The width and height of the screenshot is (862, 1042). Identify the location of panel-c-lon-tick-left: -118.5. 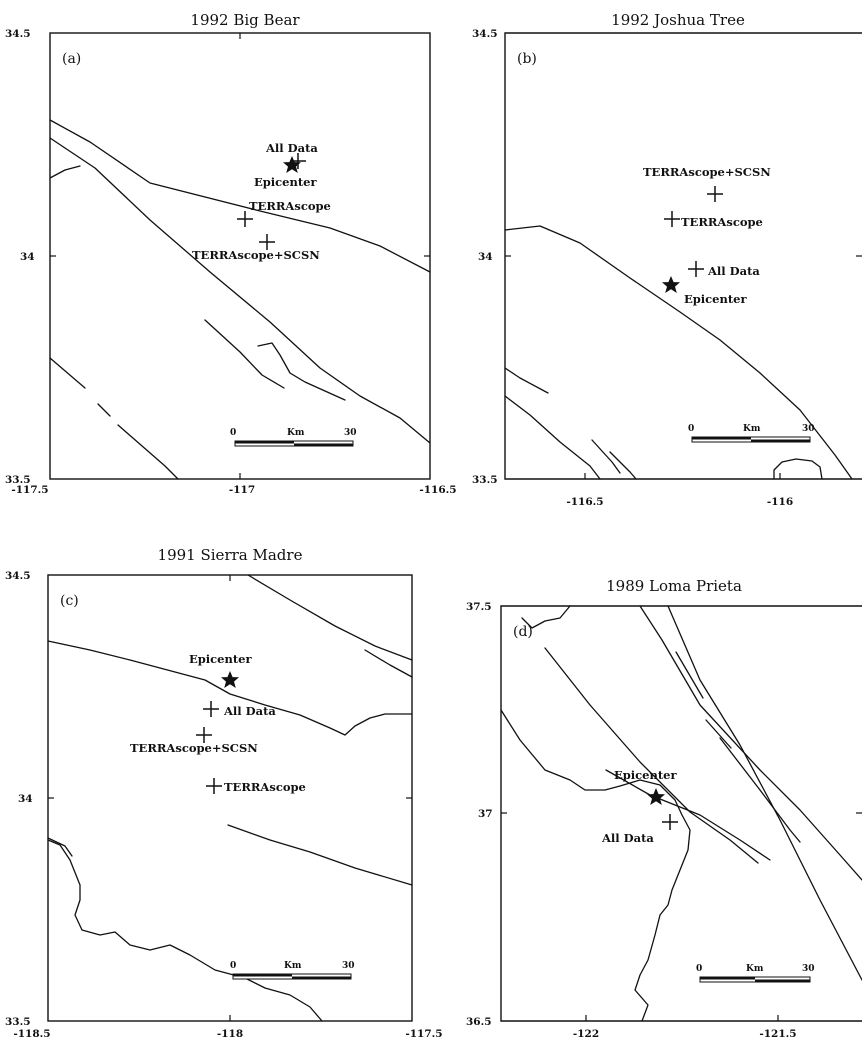
(31, 1034).